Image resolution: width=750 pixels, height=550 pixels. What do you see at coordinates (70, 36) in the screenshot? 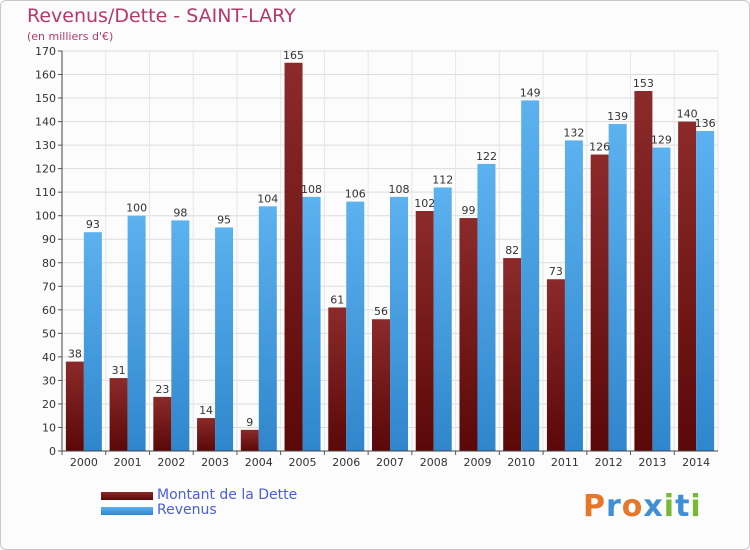
I see `chart-subtitle: (en milliers d'€)` at bounding box center [70, 36].